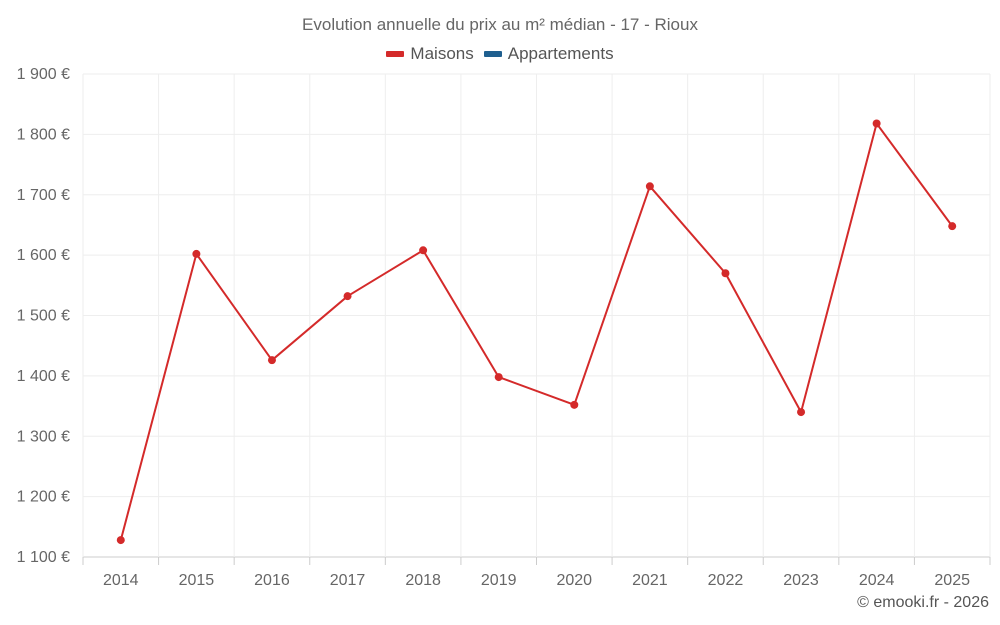  Describe the element at coordinates (43, 134) in the screenshot. I see `y-tick-label: 1 800 €` at that location.